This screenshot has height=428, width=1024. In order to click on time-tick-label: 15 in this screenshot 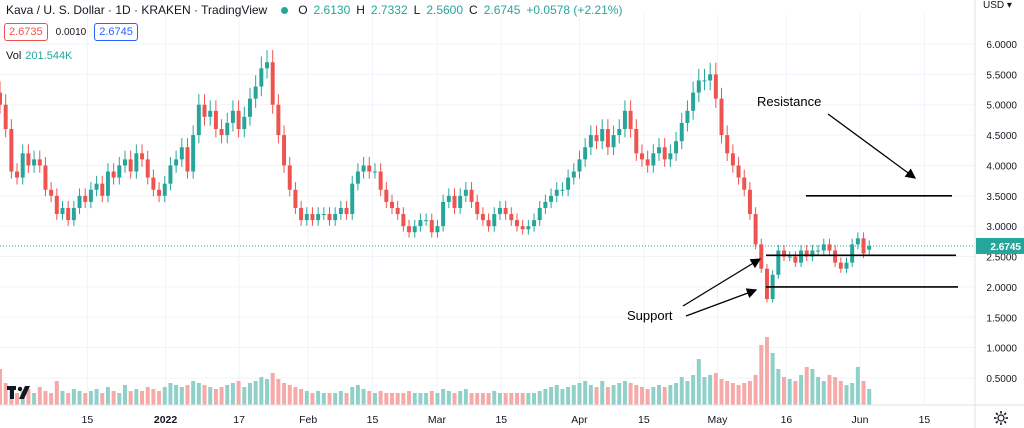, I will do `click(644, 420)`.